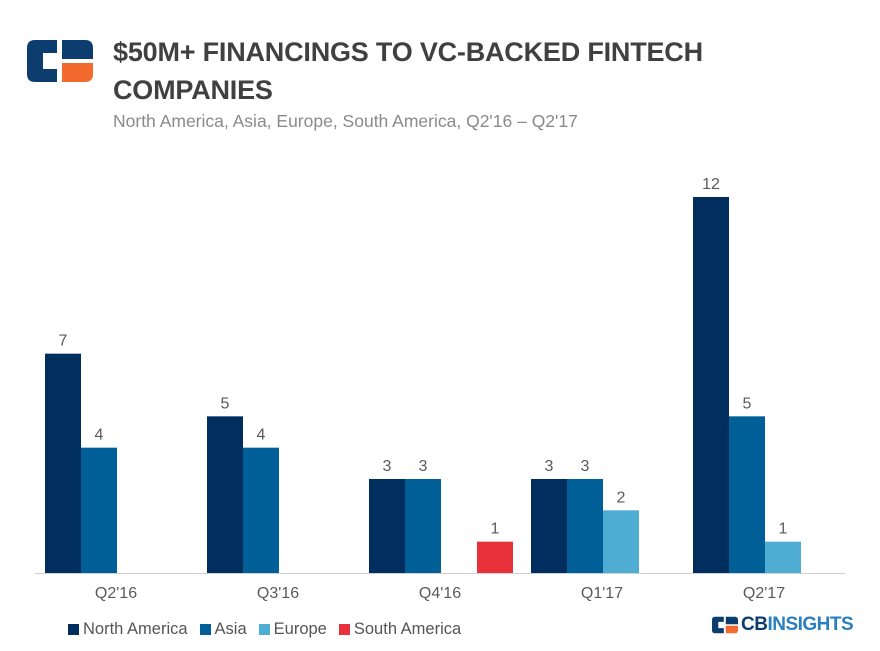 This screenshot has width=880, height=651. I want to click on legend-item-south-america: South America, so click(400, 629).